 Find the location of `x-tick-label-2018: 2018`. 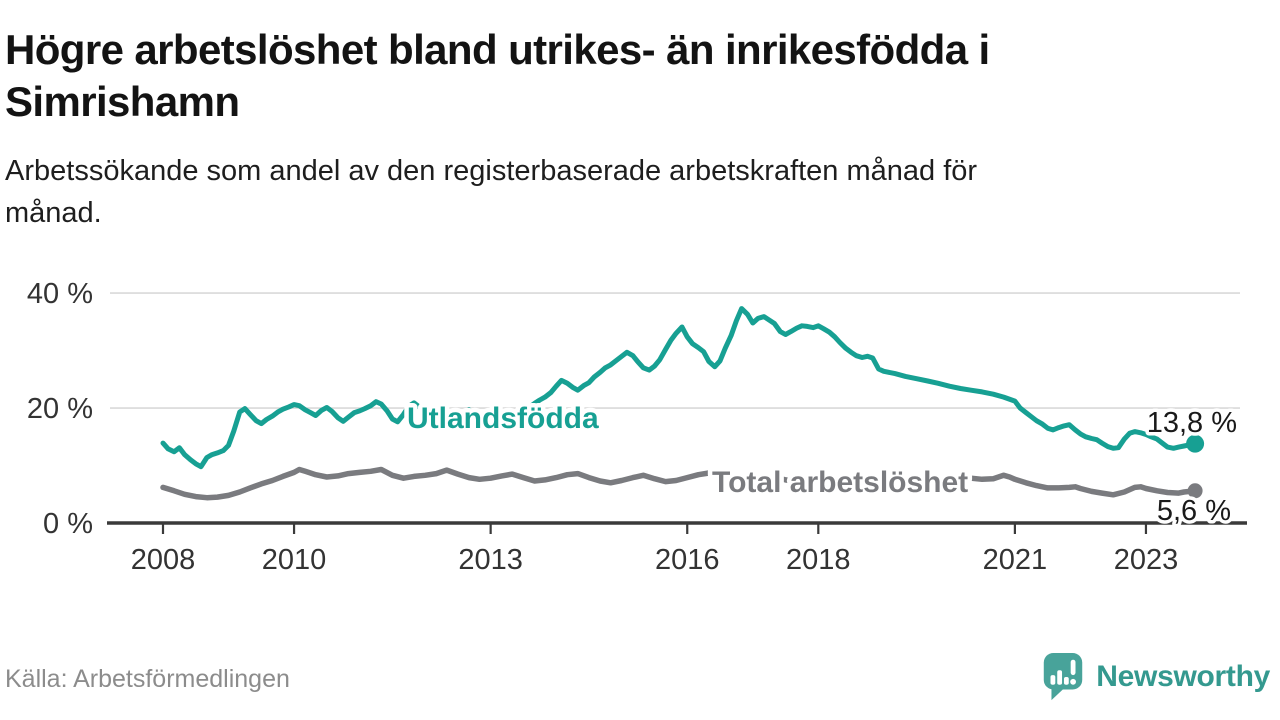

x-tick-label-2018: 2018 is located at coordinates (818, 560).